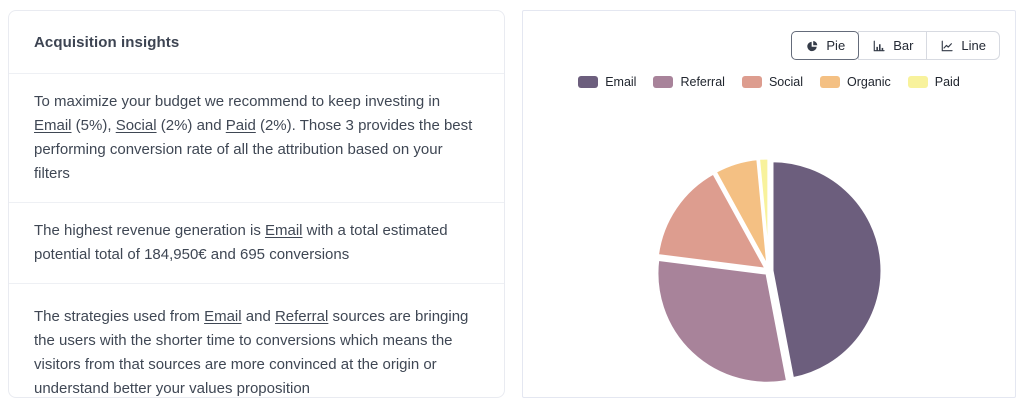 The width and height of the screenshot is (1024, 408). What do you see at coordinates (868, 82) in the screenshot?
I see `legend-label: Organic` at bounding box center [868, 82].